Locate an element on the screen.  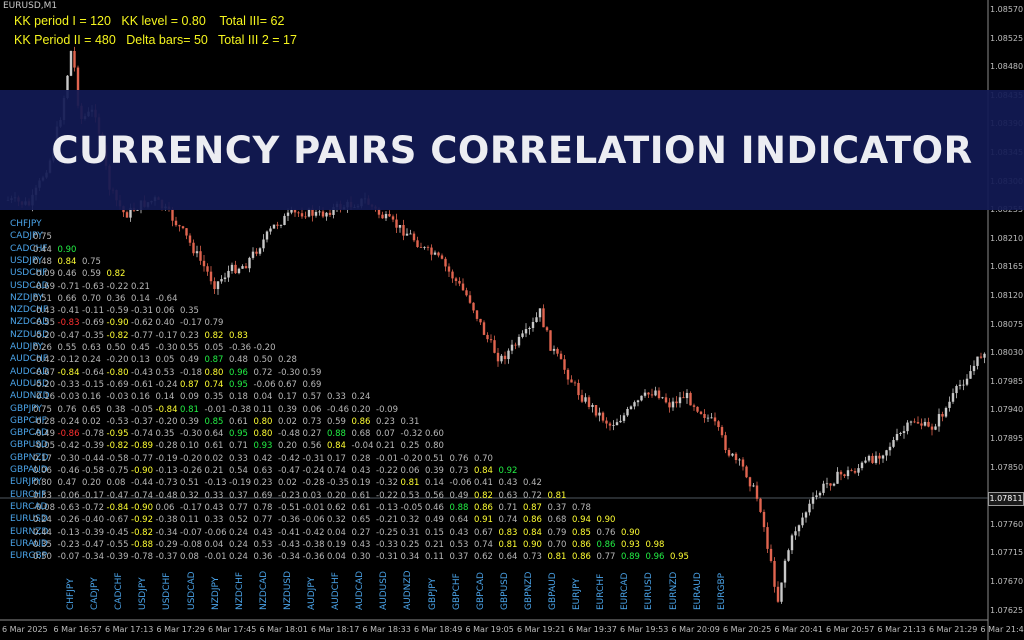
correlation-cell: -0.47 is located at coordinates (117, 495).